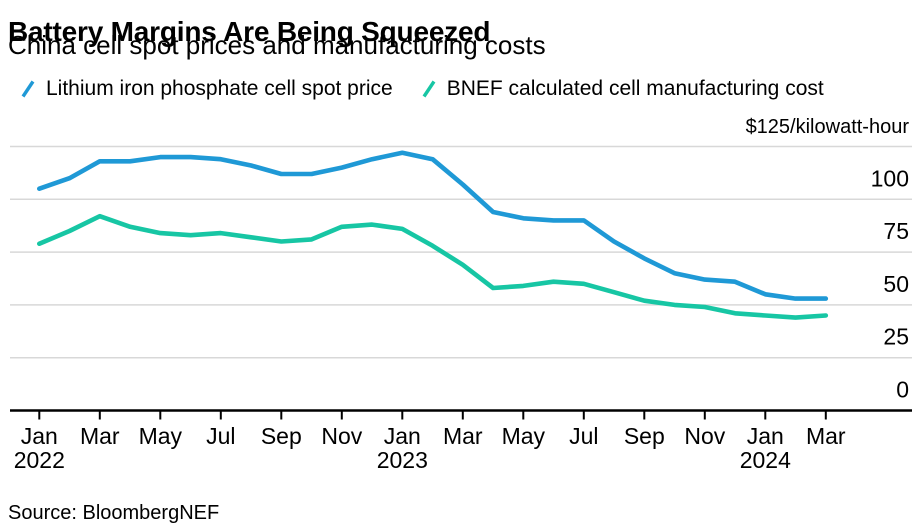  Describe the element at coordinates (114, 513) in the screenshot. I see `source-note: Source: BloombergNEF` at that location.